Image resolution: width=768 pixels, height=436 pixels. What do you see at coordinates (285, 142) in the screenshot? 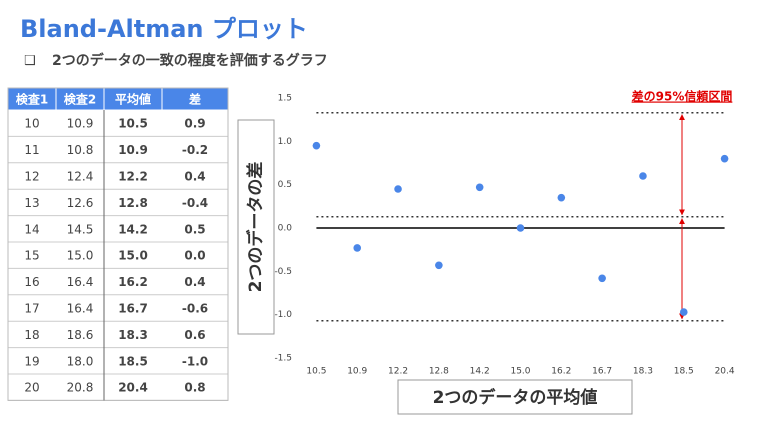
I see `y-tick-label: 1.0` at bounding box center [285, 142].